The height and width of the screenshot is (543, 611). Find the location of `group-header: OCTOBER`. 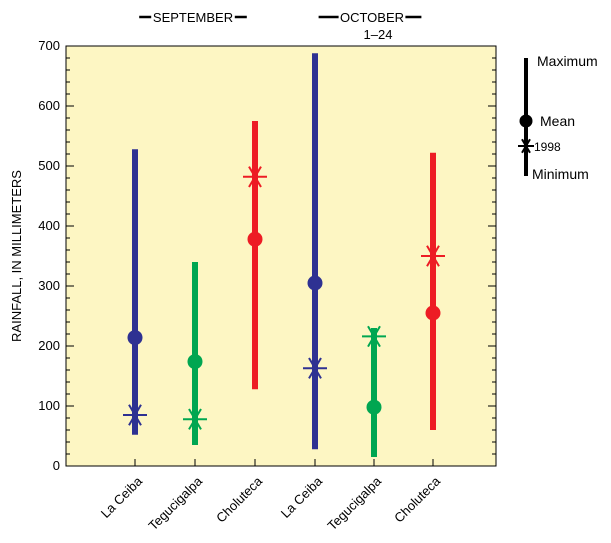

group-header: OCTOBER is located at coordinates (372, 17).